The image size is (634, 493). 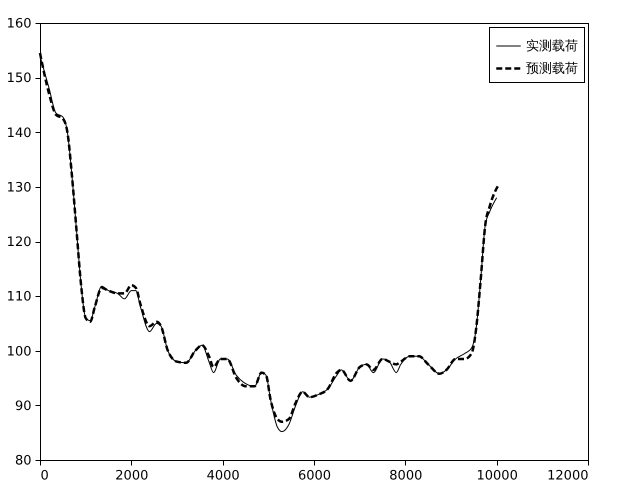 What do you see at coordinates (19, 297) in the screenshot?
I see `y-tick-label: 110` at bounding box center [19, 297].